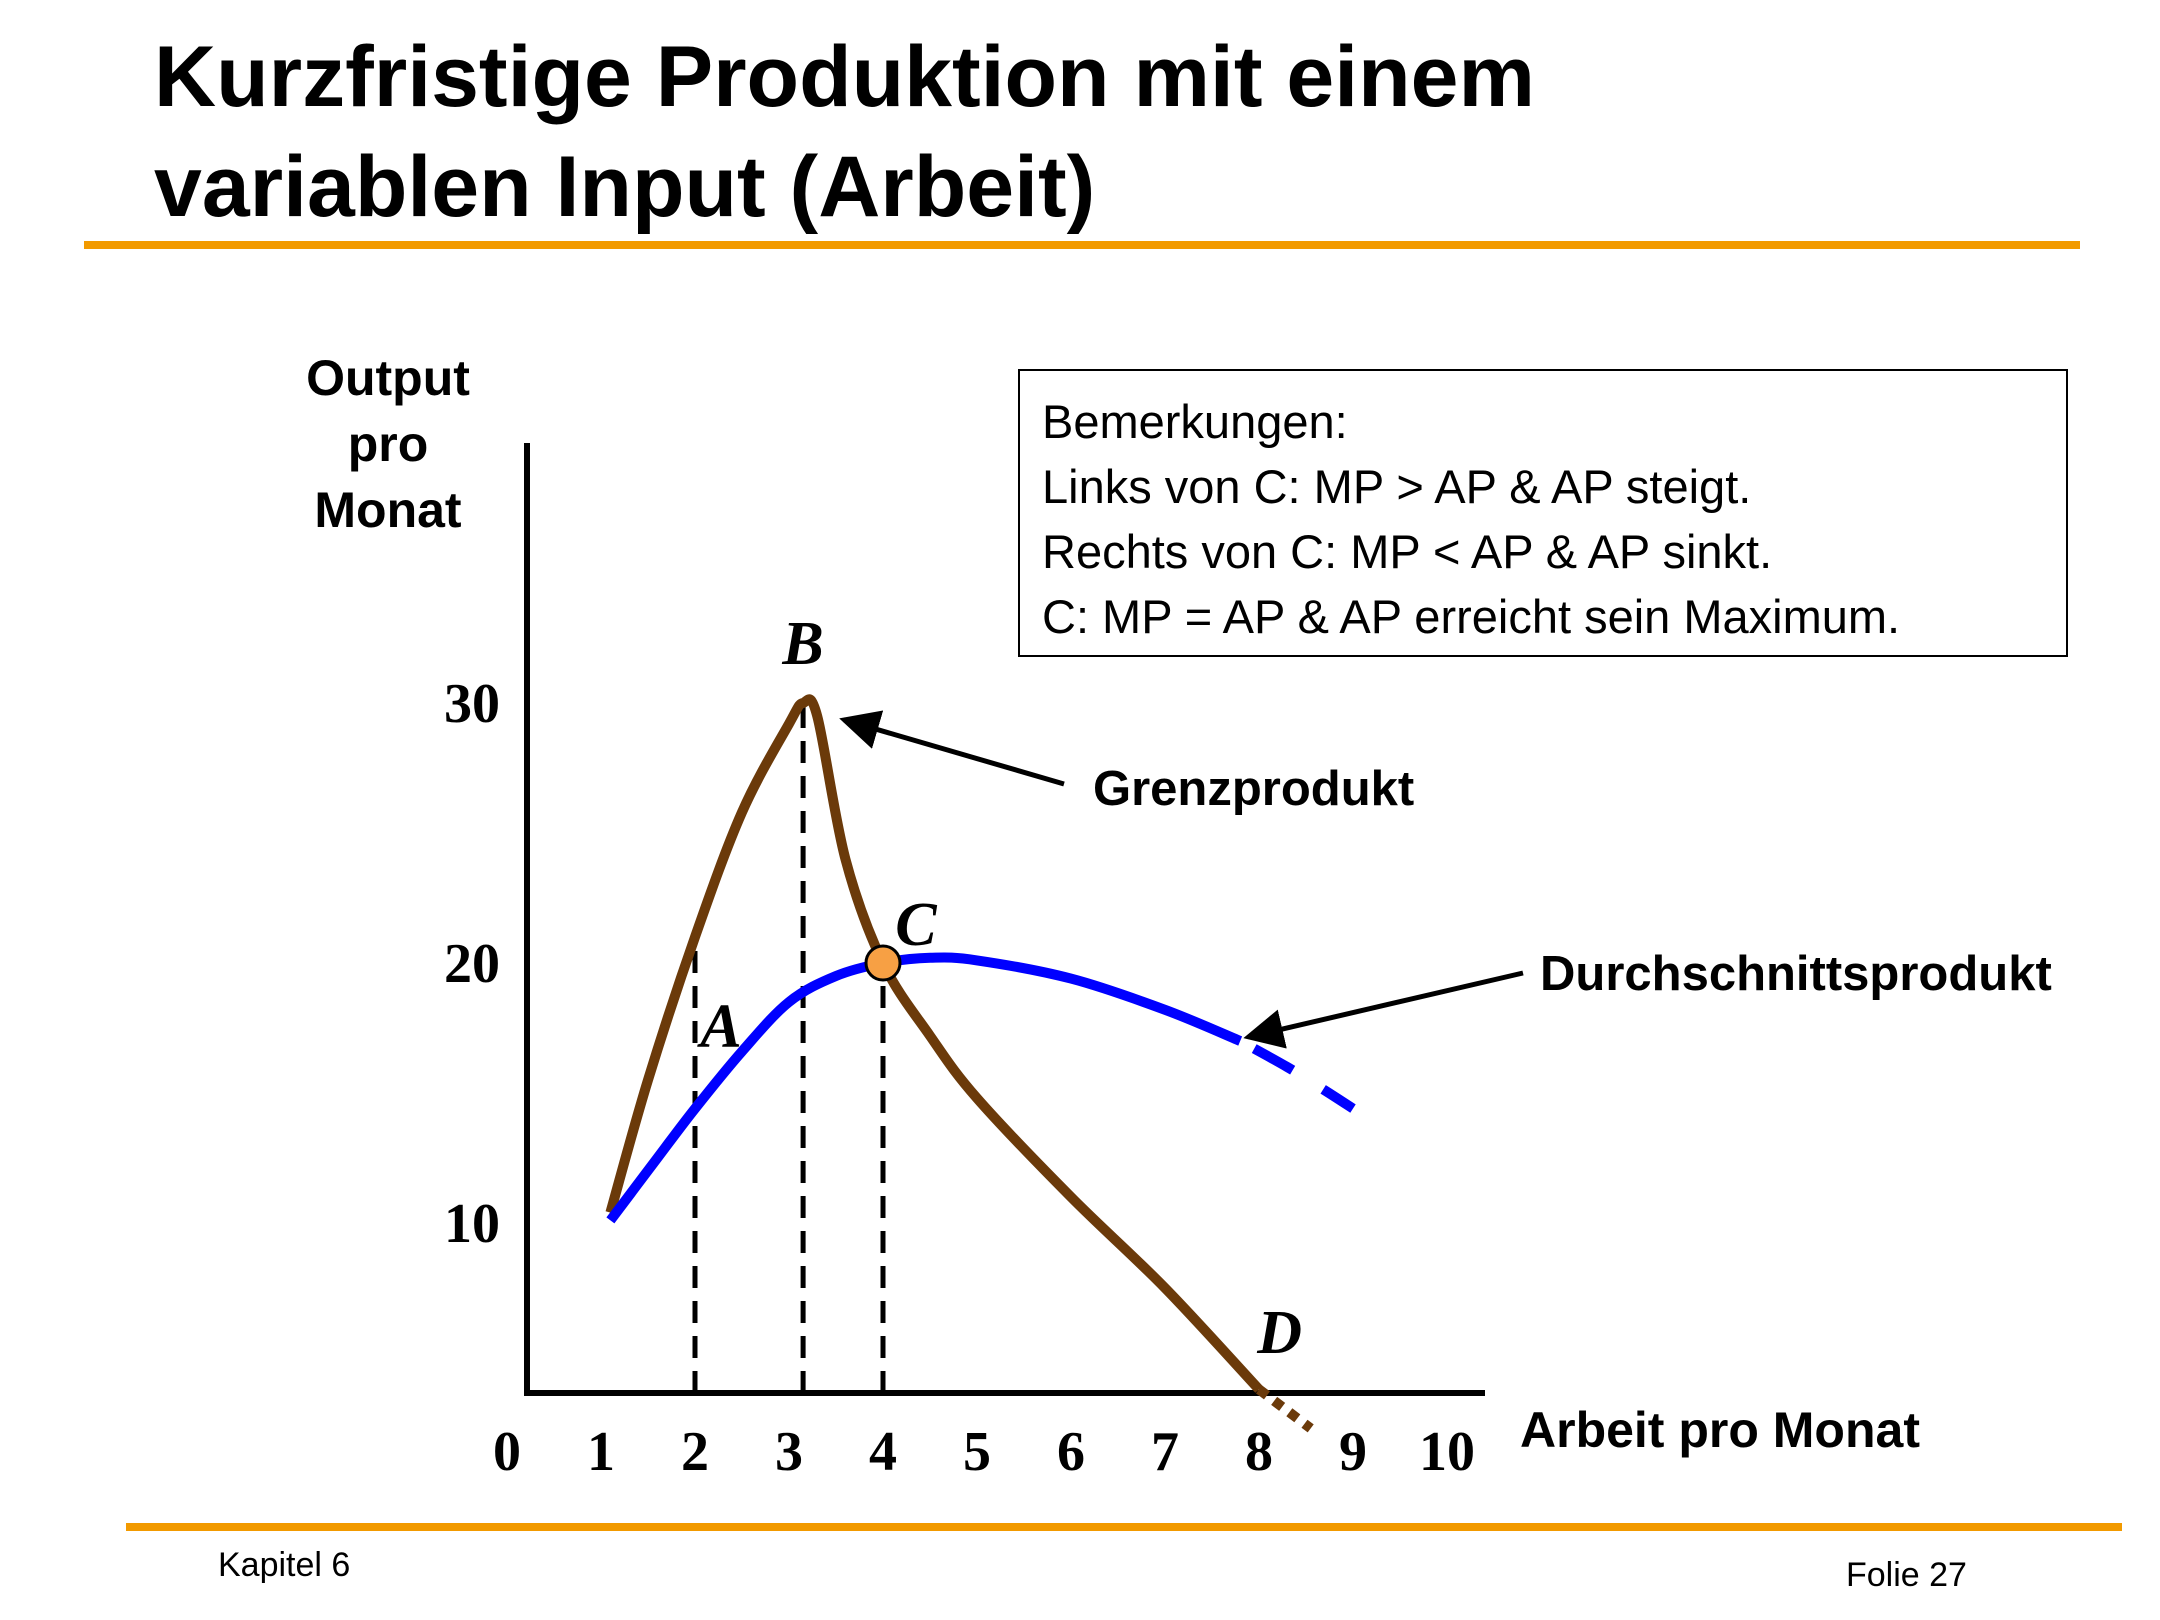  I want to click on y-tick-label: 30, so click(472, 704).